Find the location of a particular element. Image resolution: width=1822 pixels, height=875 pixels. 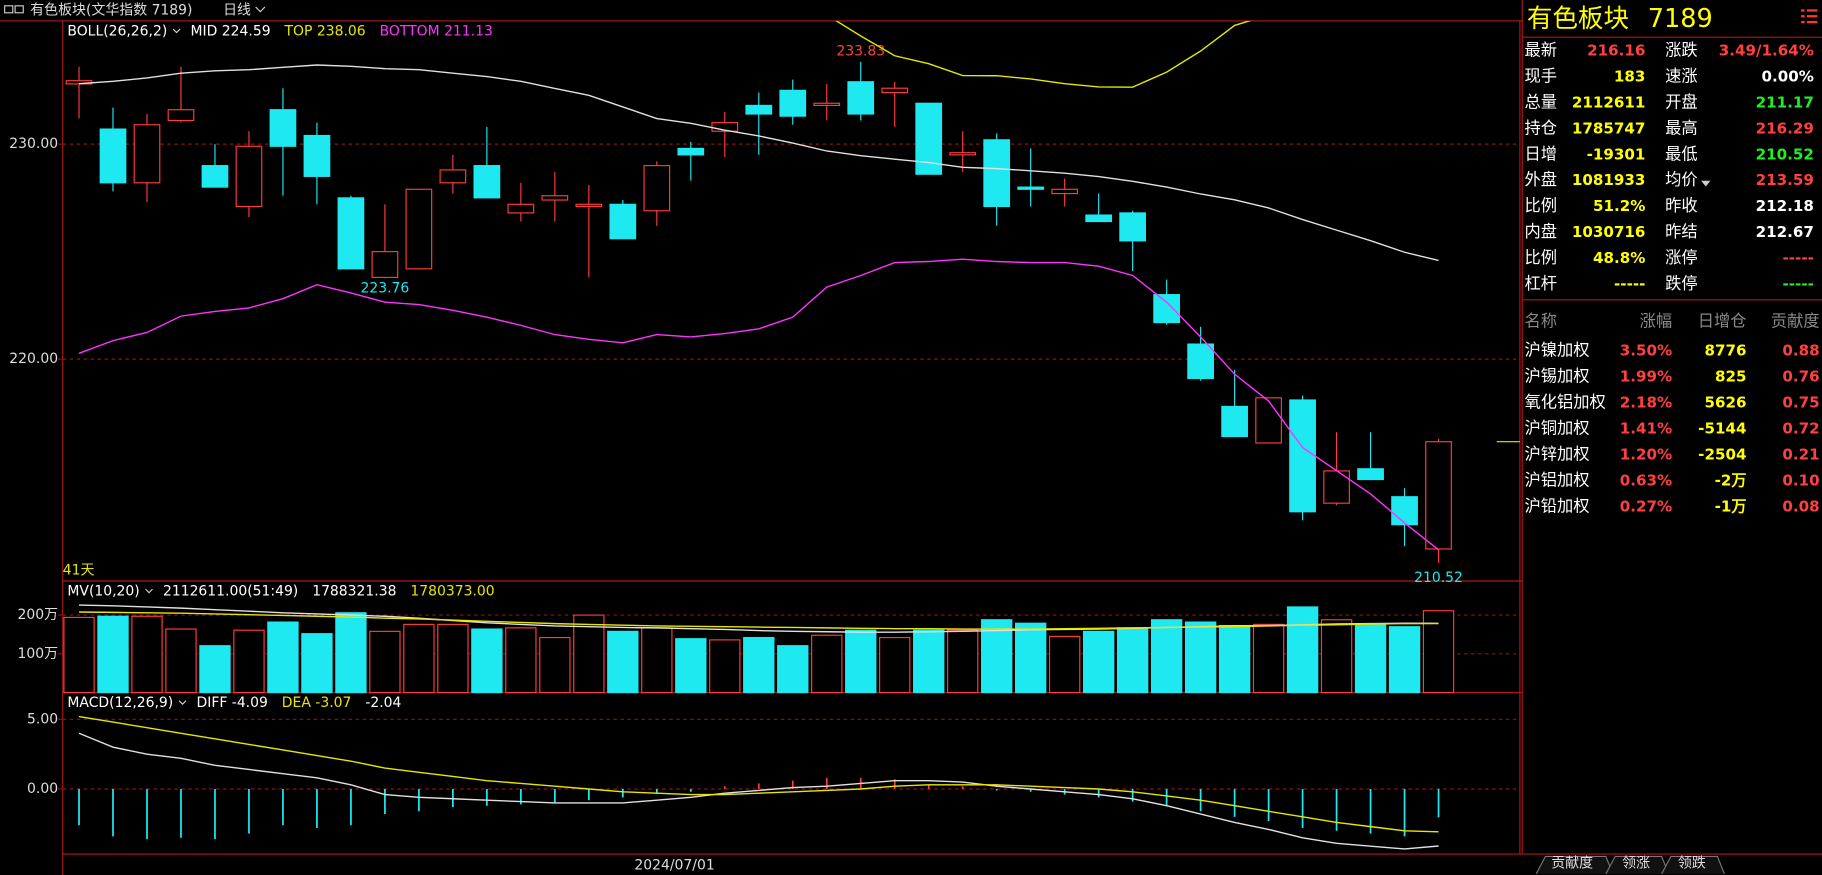

tabs: 贡献度 领涨 领跌 is located at coordinates (1630, 865).